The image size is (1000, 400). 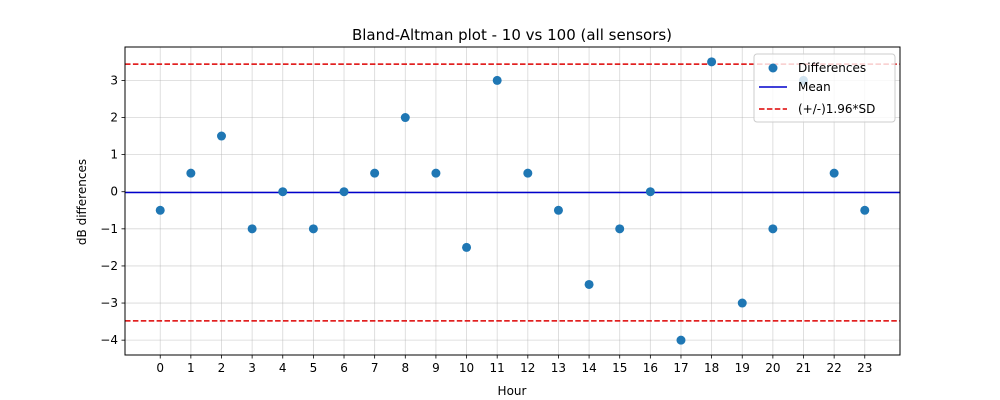 I want to click on x-tick-label: 9, so click(x=436, y=368).